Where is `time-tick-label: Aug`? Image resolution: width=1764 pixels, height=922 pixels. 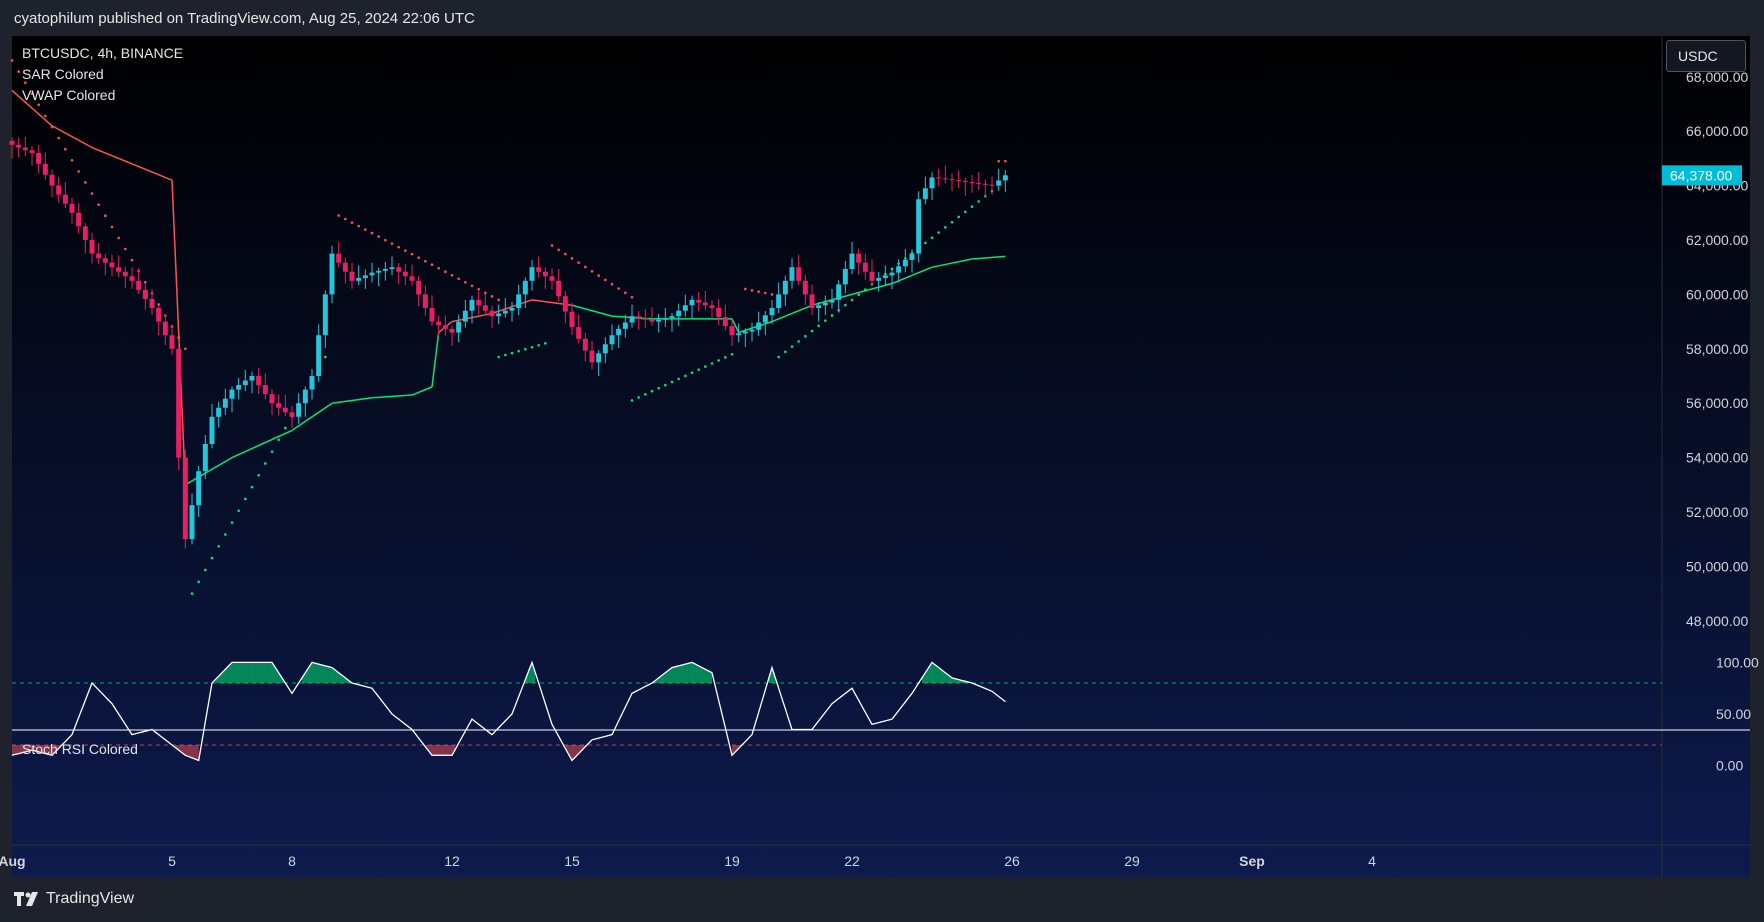
time-tick-label: Aug is located at coordinates (13, 861).